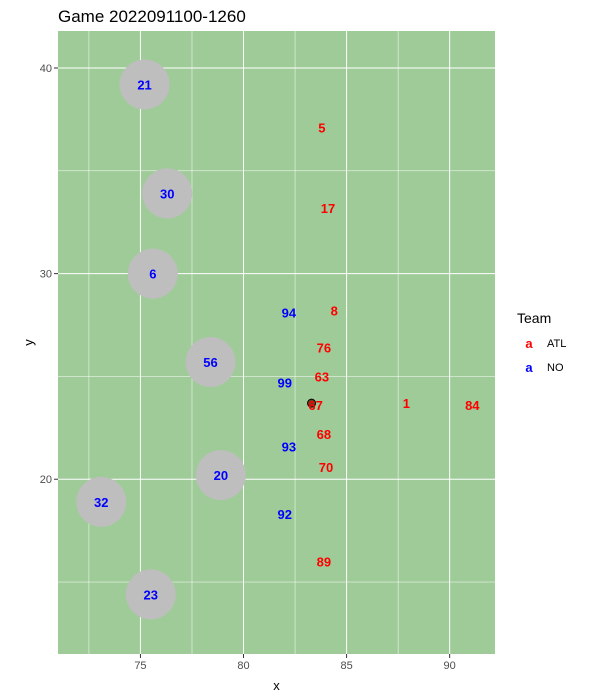 The height and width of the screenshot is (699, 596). What do you see at coordinates (140, 666) in the screenshot?
I see `x-tick-label: 75` at bounding box center [140, 666].